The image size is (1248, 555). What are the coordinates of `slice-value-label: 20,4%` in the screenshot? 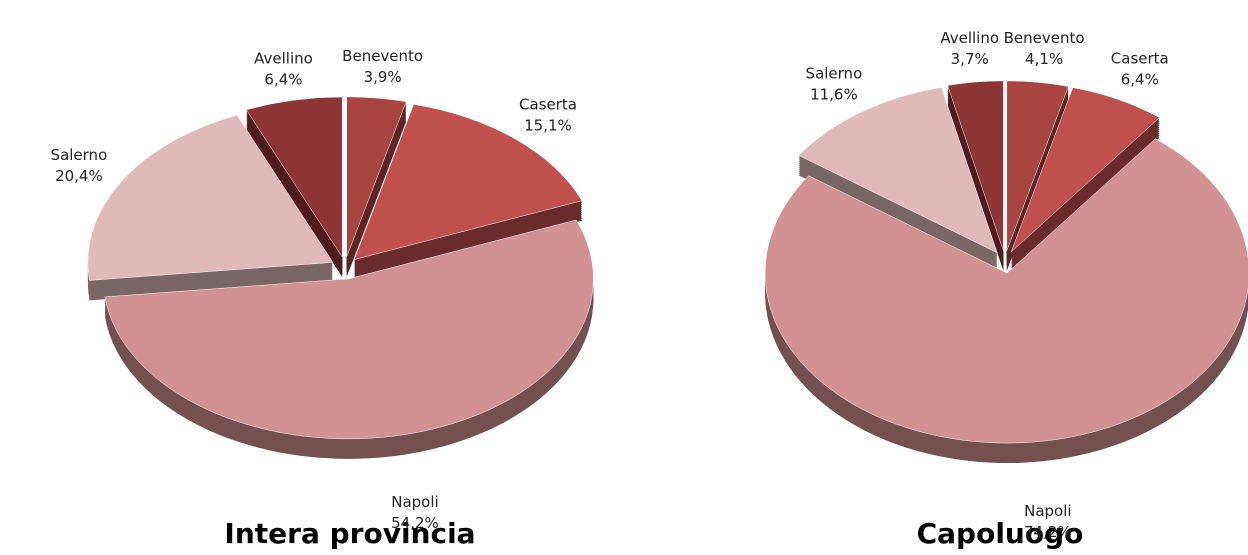 It's located at (79, 176).